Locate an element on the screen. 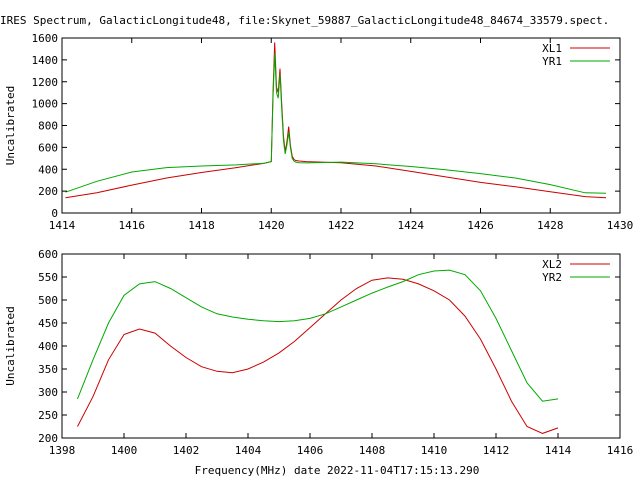 The width and height of the screenshot is (640, 485). legend-label-xl2: XL2 is located at coordinates (552, 264).